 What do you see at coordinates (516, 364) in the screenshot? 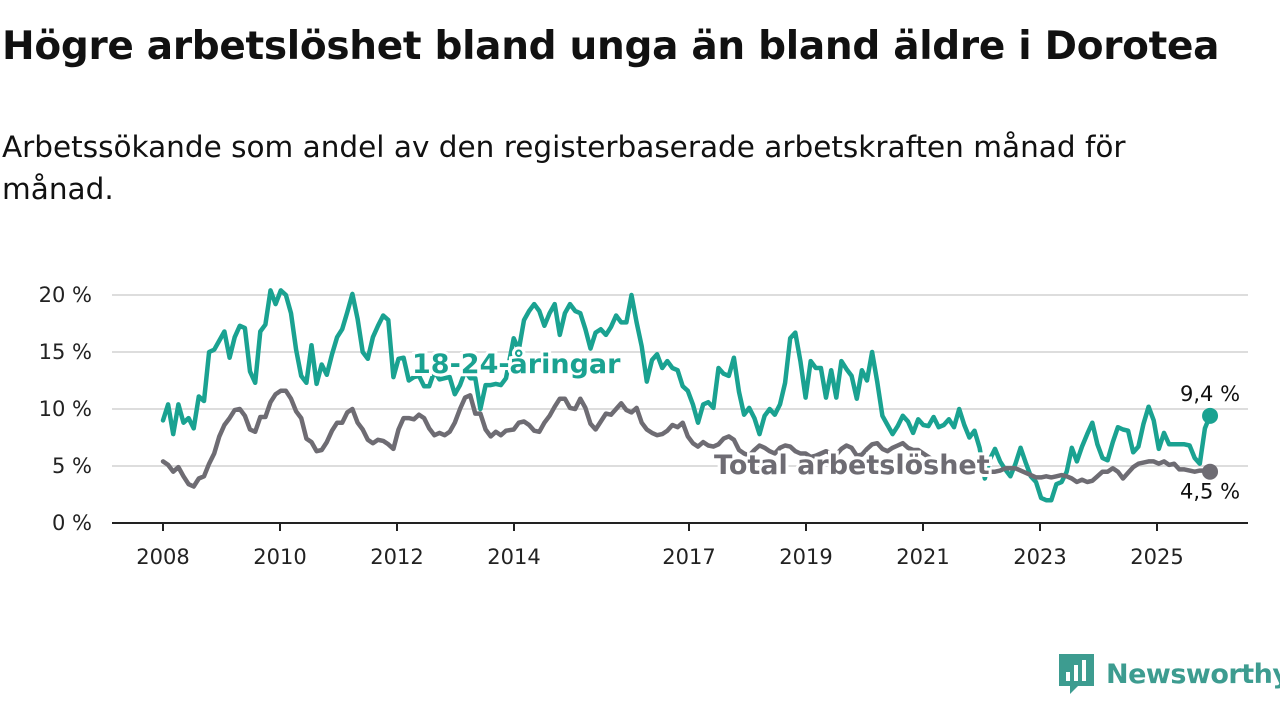
I see `series-label-youth: 18-24-åringar` at bounding box center [516, 364].